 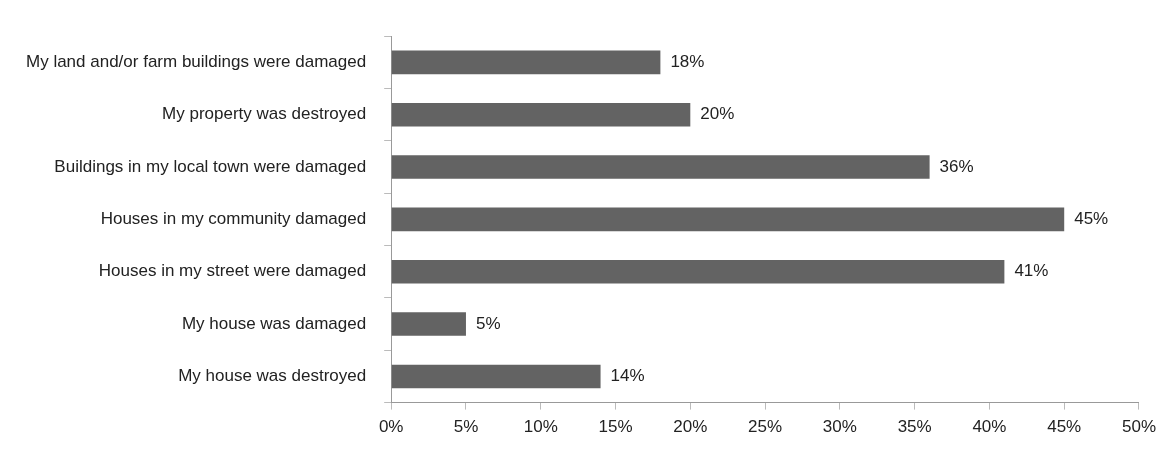 I want to click on y-tick-label: My property was destroyed, so click(x=264, y=114).